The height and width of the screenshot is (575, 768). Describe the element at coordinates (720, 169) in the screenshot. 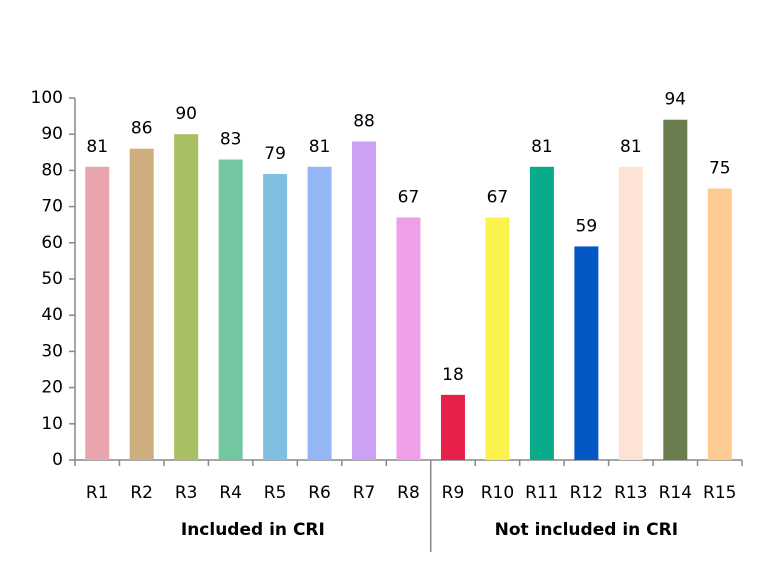

I see `data-label: 75` at that location.